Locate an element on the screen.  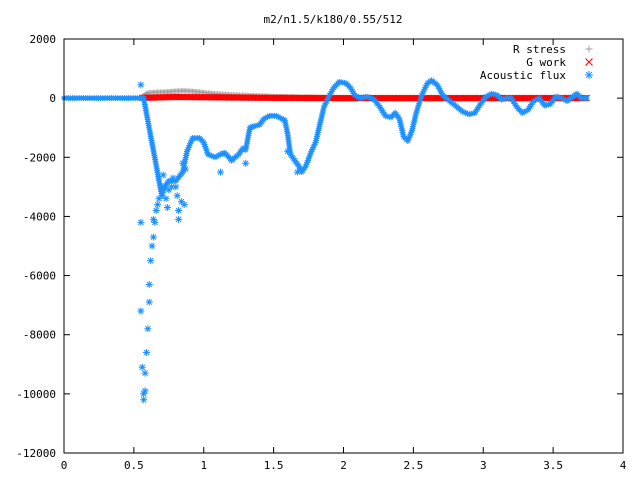
y-tick-label: 0 is located at coordinates (52, 98).